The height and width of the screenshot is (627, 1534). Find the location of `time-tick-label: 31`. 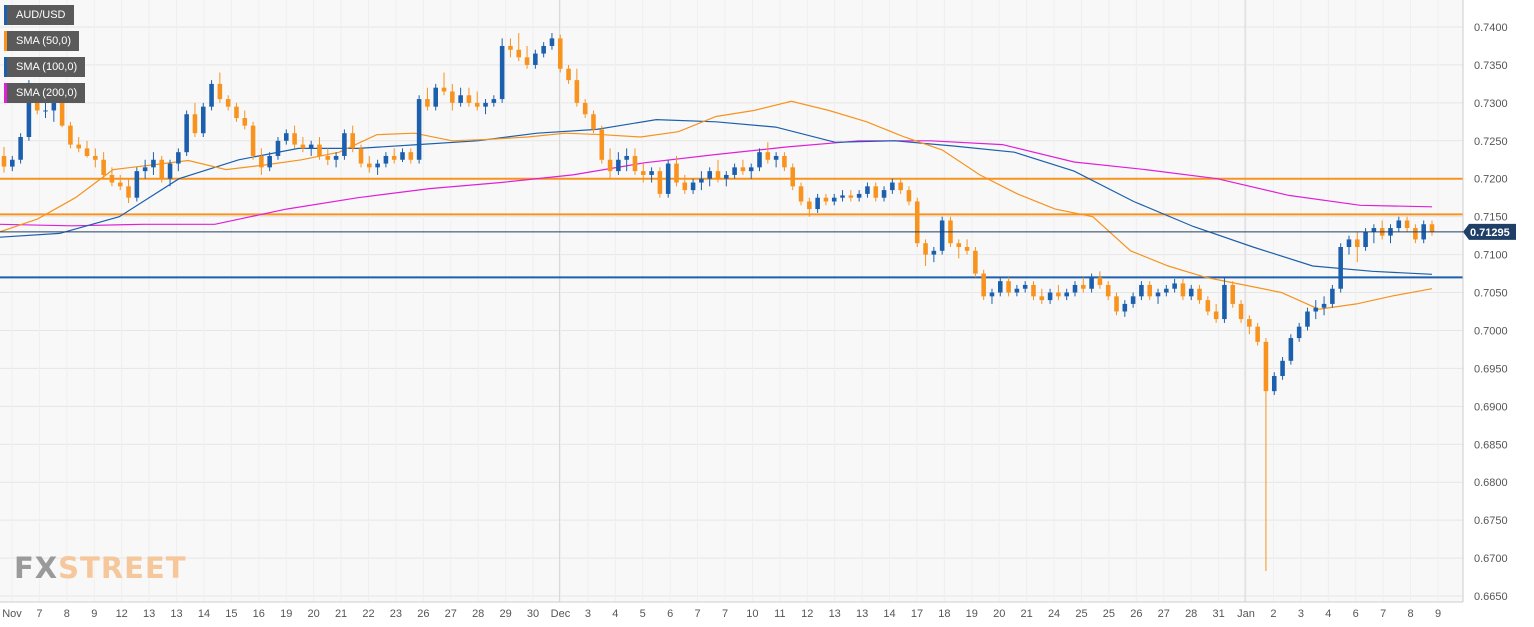

time-tick-label: 31 is located at coordinates (1218, 614).